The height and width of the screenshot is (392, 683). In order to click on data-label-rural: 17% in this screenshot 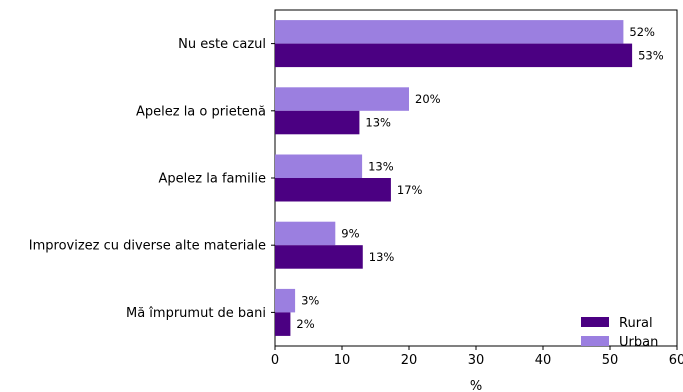, I will do `click(410, 190)`.